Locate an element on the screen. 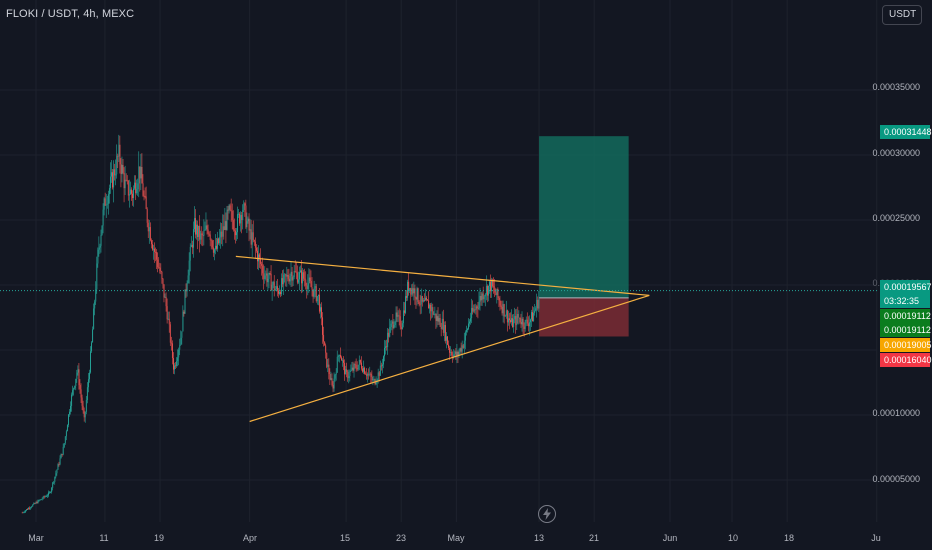 The width and height of the screenshot is (932, 550). triangle-drawing is located at coordinates (442, 339).